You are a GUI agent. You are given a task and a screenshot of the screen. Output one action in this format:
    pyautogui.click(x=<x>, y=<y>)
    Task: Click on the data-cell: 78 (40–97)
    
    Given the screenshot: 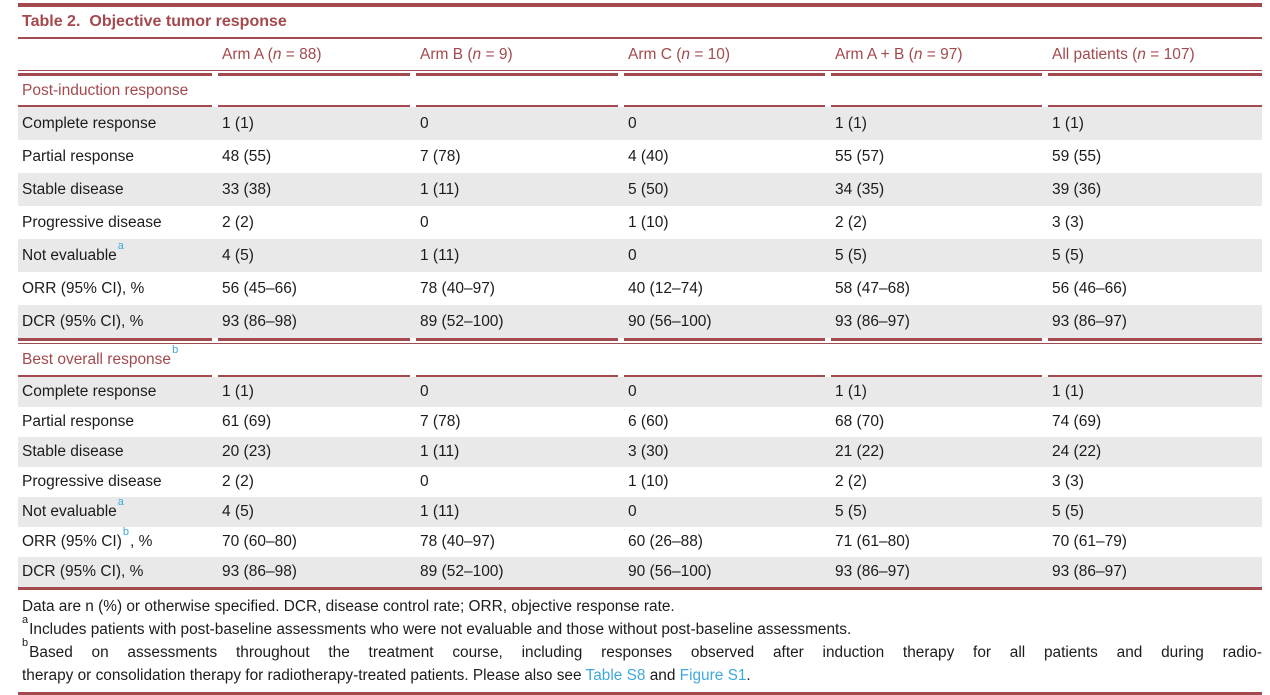 What is the action you would take?
    pyautogui.click(x=457, y=288)
    